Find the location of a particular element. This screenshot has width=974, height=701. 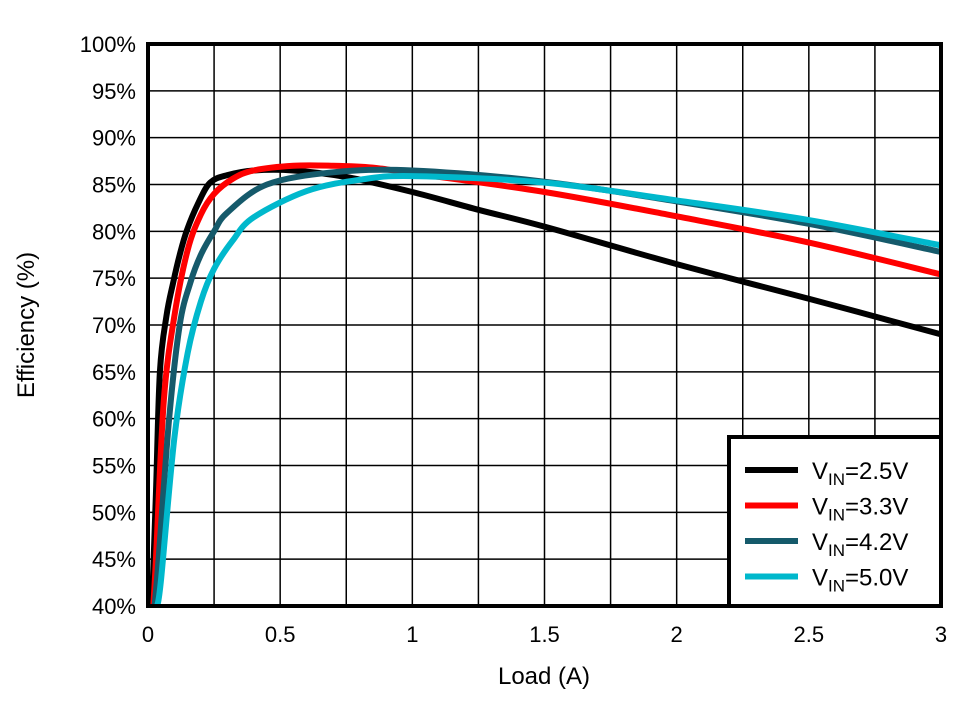

y-tick-label: 100% is located at coordinates (108, 44).